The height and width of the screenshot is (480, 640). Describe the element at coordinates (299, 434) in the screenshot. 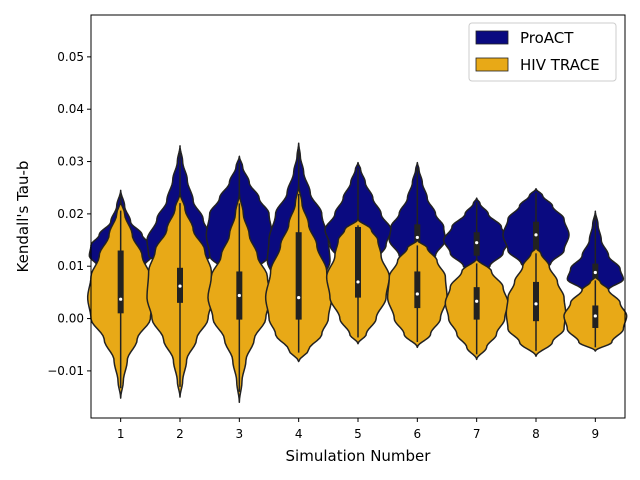

I see `x-tick-label: 4` at that location.